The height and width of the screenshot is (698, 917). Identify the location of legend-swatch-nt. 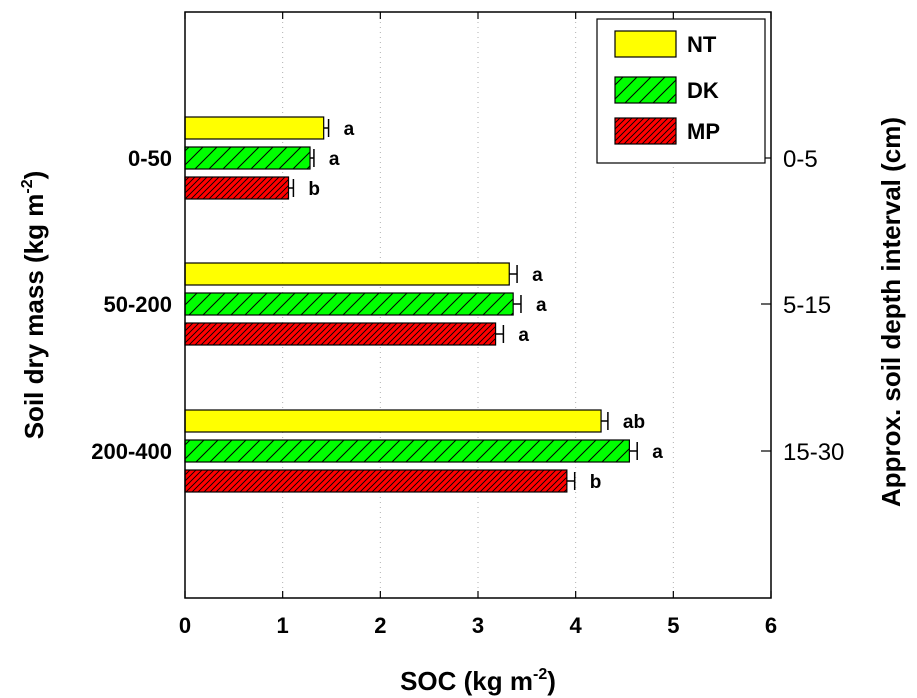
(645, 44).